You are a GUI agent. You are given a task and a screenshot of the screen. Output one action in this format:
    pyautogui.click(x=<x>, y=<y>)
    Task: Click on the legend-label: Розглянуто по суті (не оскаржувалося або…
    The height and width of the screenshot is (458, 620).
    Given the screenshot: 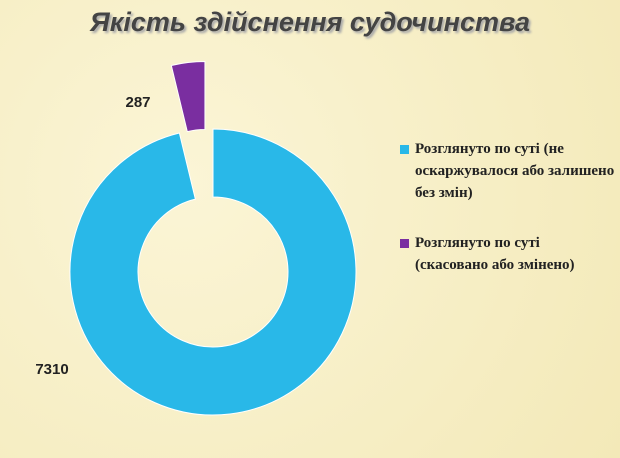 What is the action you would take?
    pyautogui.click(x=515, y=171)
    